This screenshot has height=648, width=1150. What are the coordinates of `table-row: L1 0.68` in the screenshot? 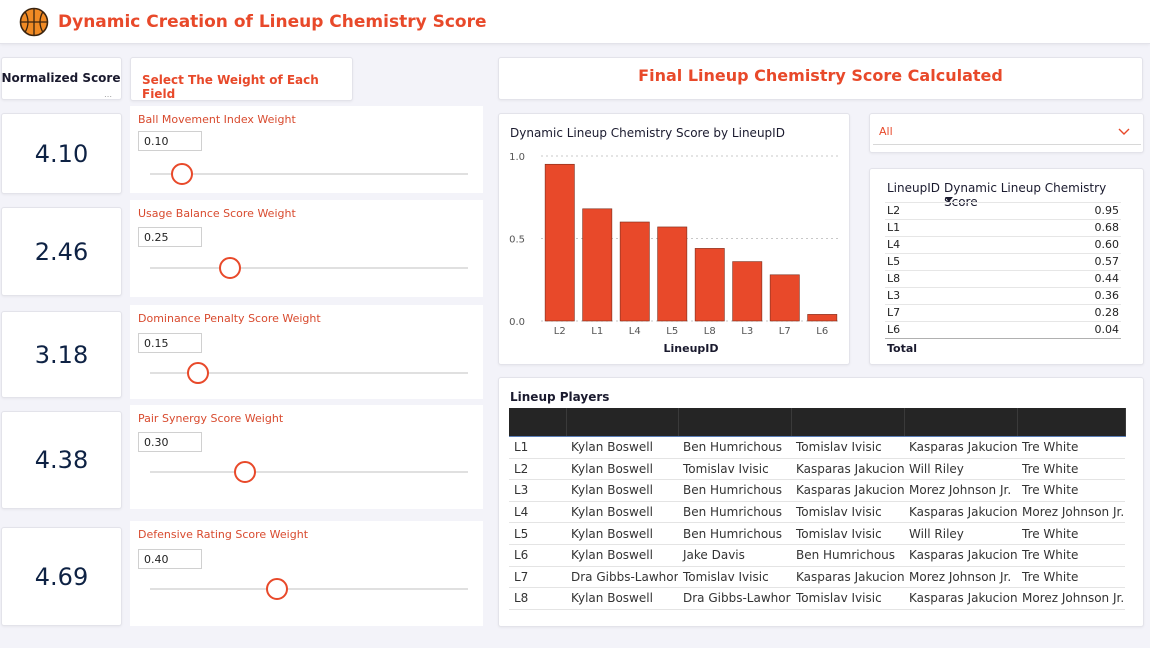 It's located at (1003, 227).